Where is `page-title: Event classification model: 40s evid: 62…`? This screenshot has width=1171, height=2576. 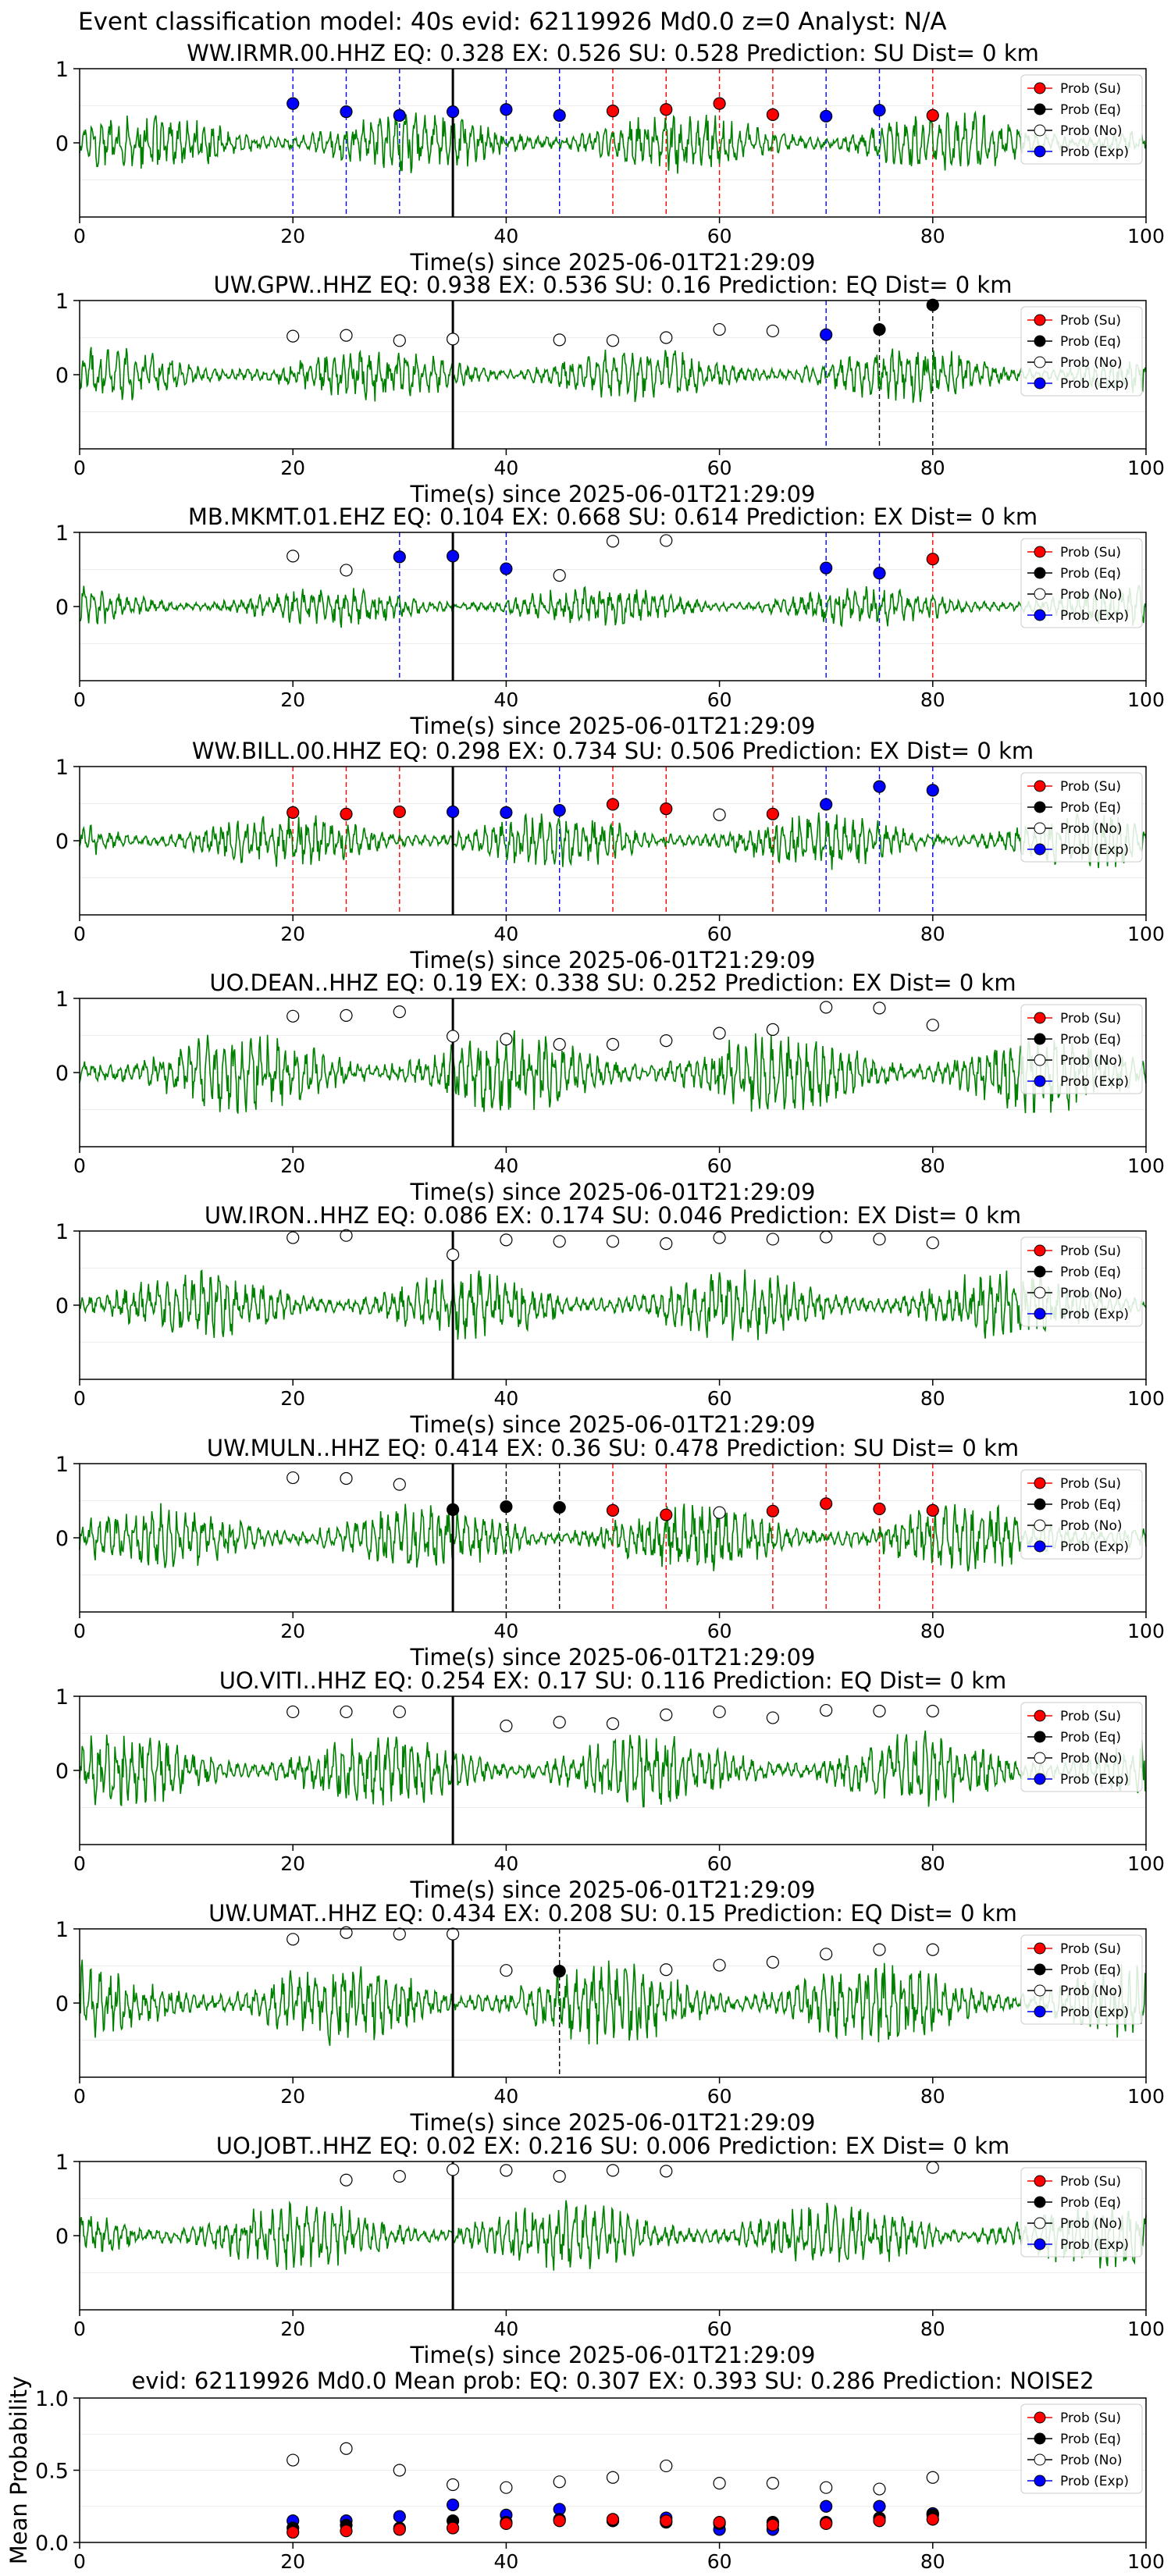 page-title: Event classification model: 40s evid: 62… is located at coordinates (512, 22).